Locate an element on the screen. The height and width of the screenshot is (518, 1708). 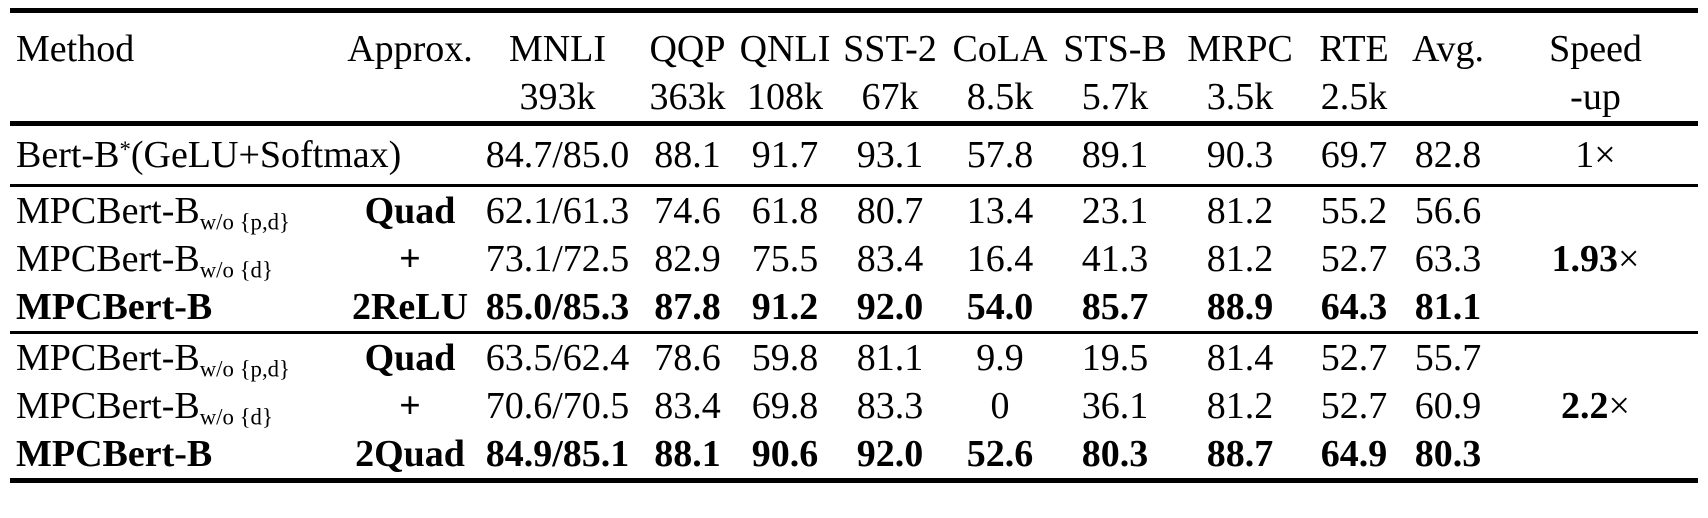
cell-mnli: 84.7/85.0 is located at coordinates (557, 155).